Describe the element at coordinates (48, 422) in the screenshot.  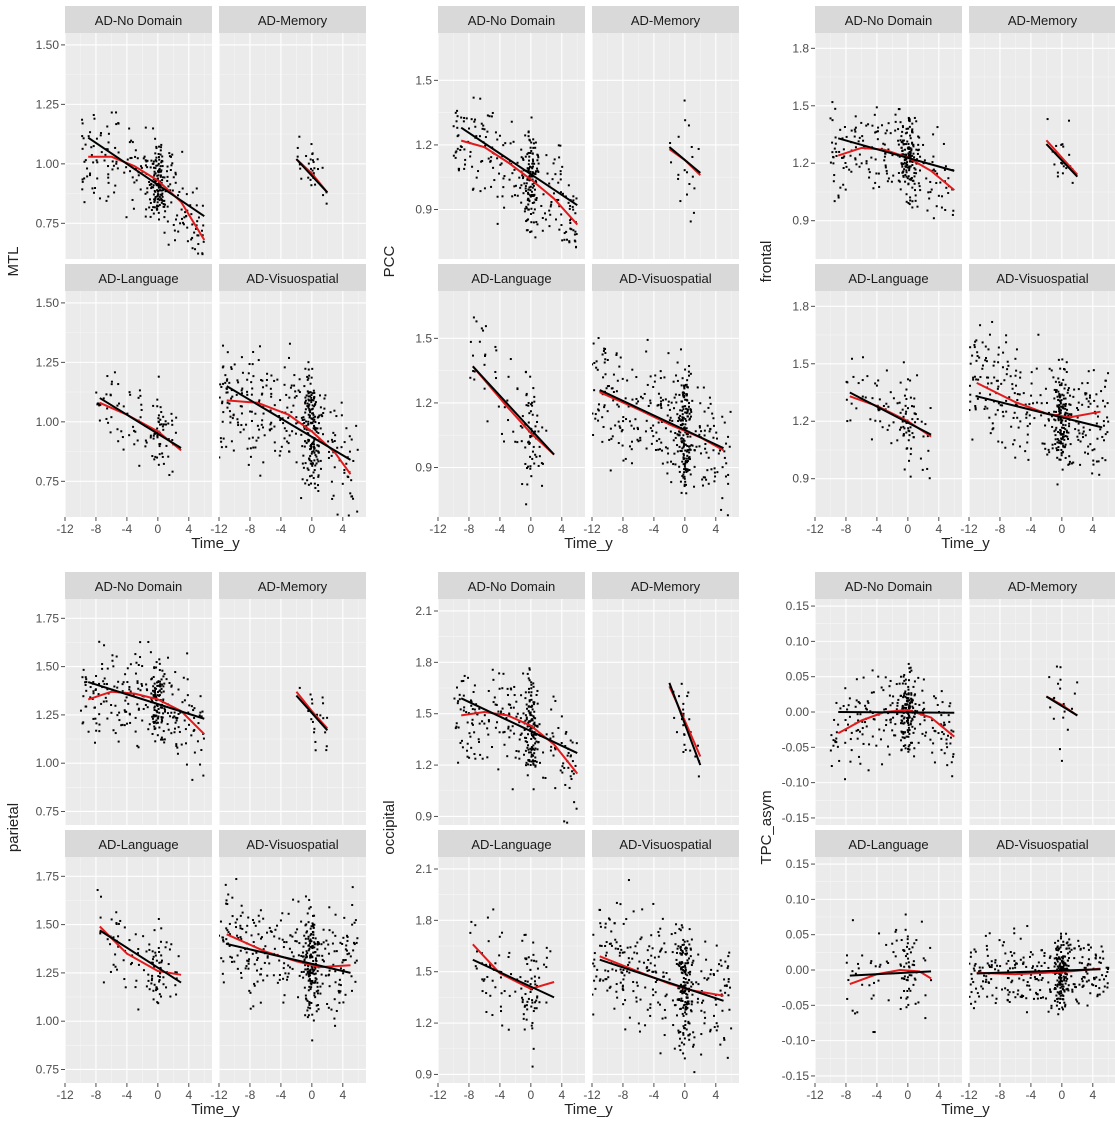
I see `y-tick-label: 1.00` at that location.